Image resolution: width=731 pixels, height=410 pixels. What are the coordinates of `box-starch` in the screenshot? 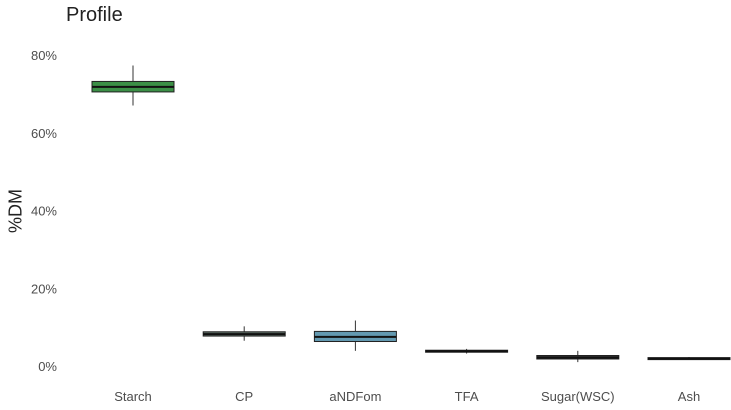 It's located at (133, 85).